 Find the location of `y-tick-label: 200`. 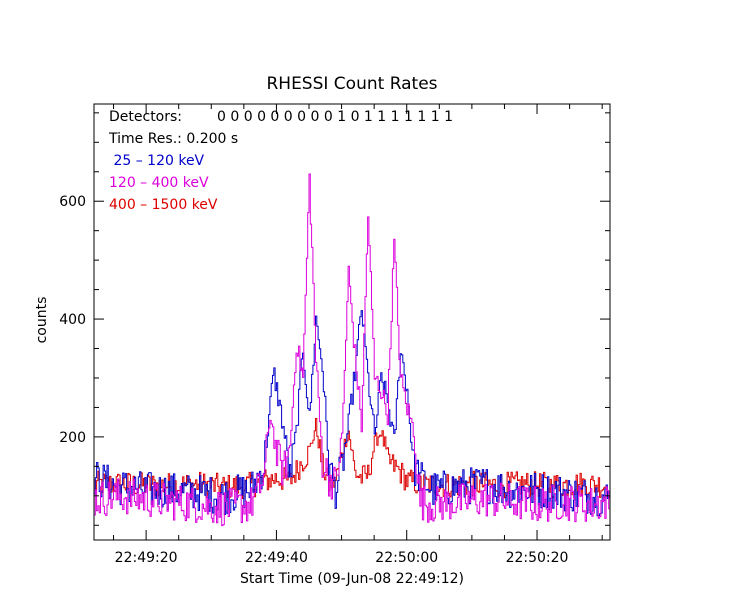

y-tick-label: 200 is located at coordinates (72, 438).